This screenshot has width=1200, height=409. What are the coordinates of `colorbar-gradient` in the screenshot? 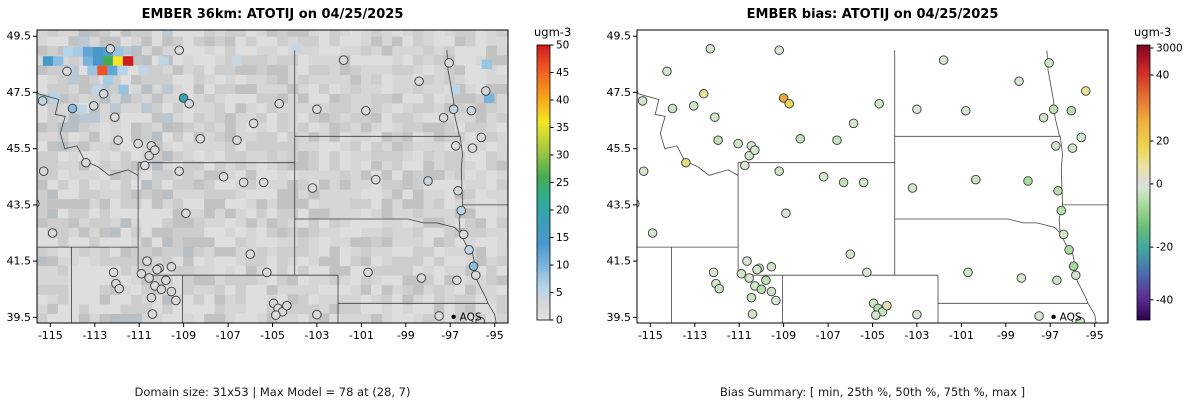 It's located at (543, 182).